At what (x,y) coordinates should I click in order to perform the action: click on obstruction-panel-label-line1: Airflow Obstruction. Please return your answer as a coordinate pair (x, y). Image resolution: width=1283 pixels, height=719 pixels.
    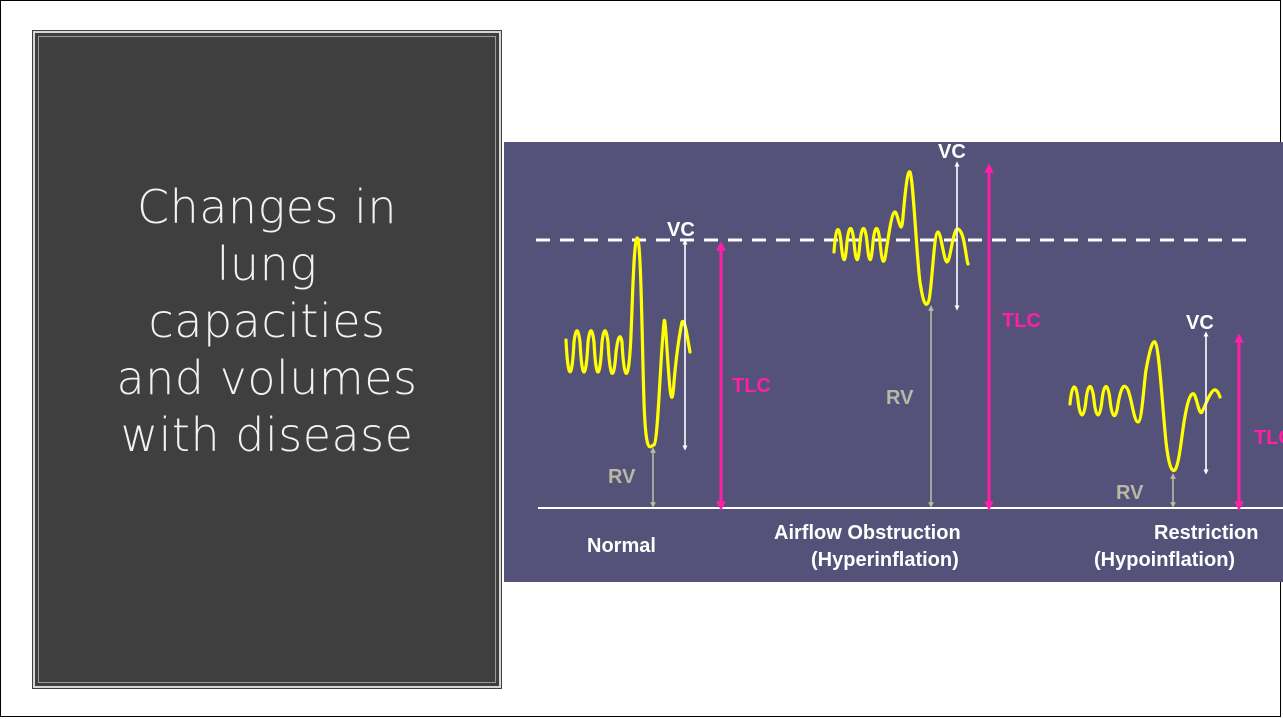
    Looking at the image, I should click on (867, 533).